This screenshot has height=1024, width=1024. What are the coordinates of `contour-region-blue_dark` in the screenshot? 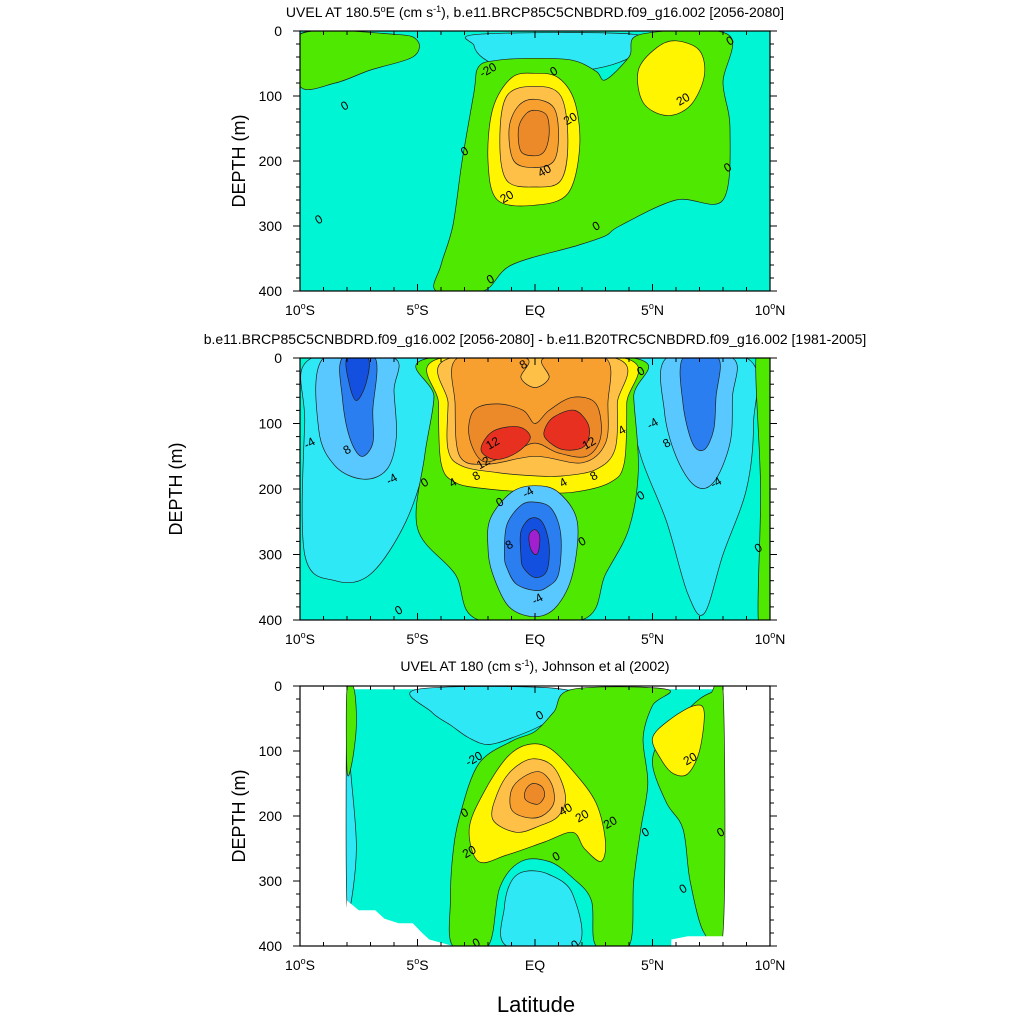 It's located at (357, 379).